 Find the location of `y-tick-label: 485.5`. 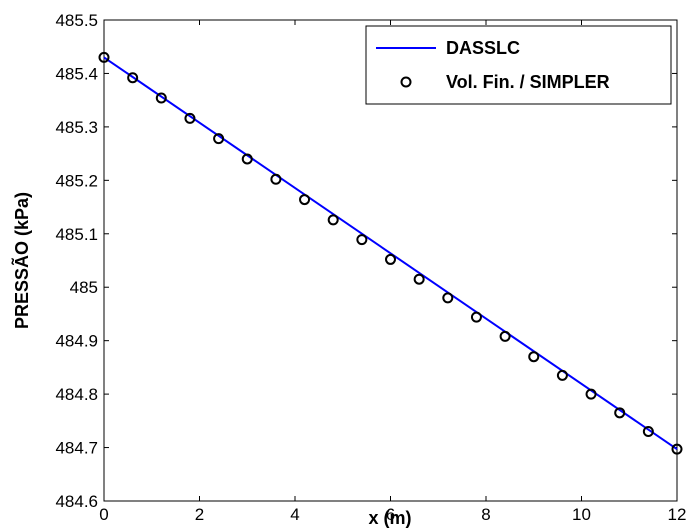

y-tick-label: 485.5 is located at coordinates (76, 20).